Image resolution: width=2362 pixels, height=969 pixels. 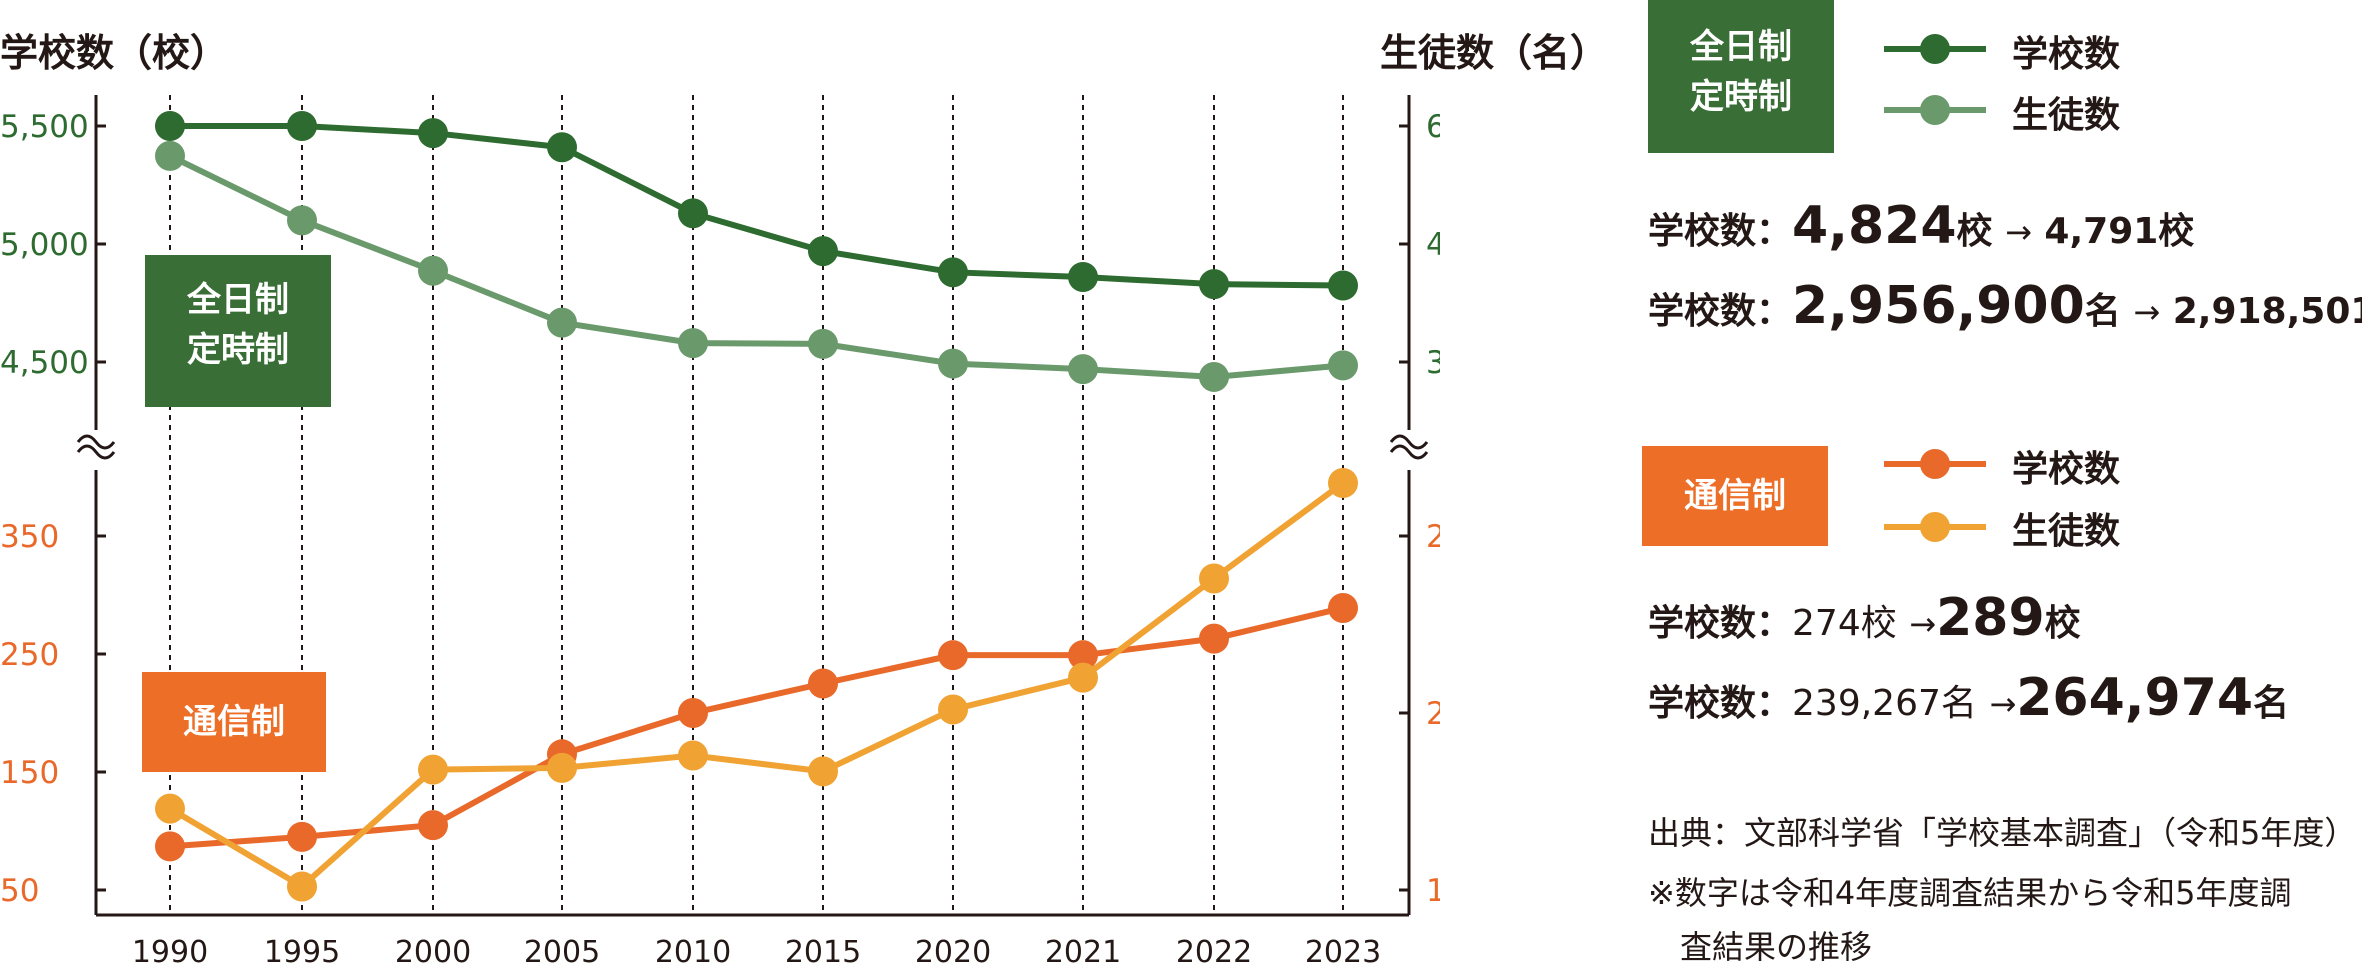 What do you see at coordinates (19, 891) in the screenshot?
I see `left-tick-label: 50` at bounding box center [19, 891].